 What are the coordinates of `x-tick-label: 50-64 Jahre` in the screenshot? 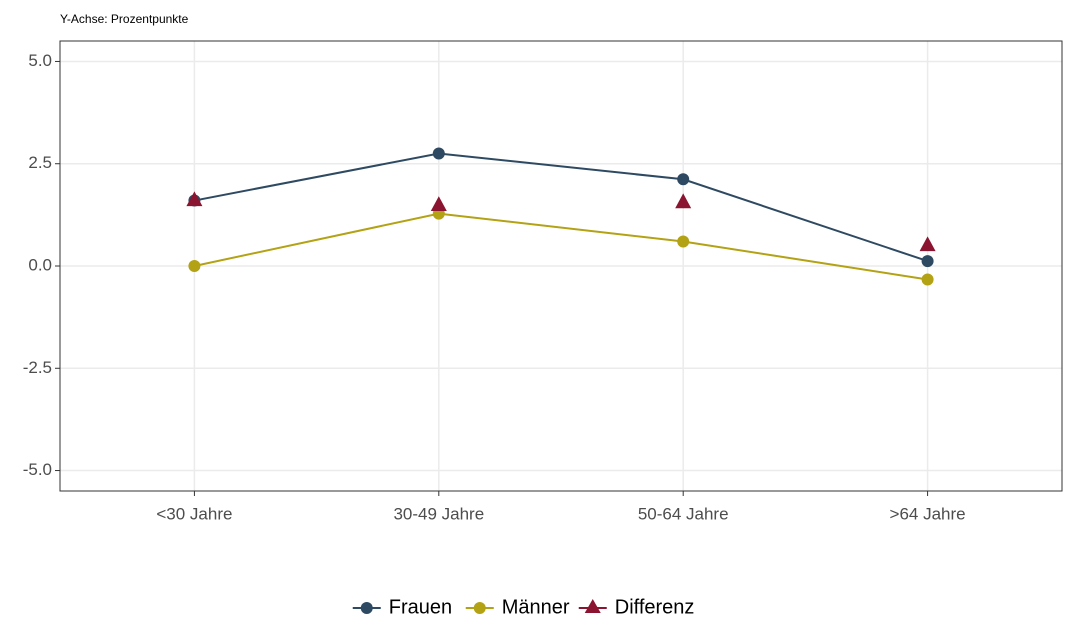 It's located at (683, 513).